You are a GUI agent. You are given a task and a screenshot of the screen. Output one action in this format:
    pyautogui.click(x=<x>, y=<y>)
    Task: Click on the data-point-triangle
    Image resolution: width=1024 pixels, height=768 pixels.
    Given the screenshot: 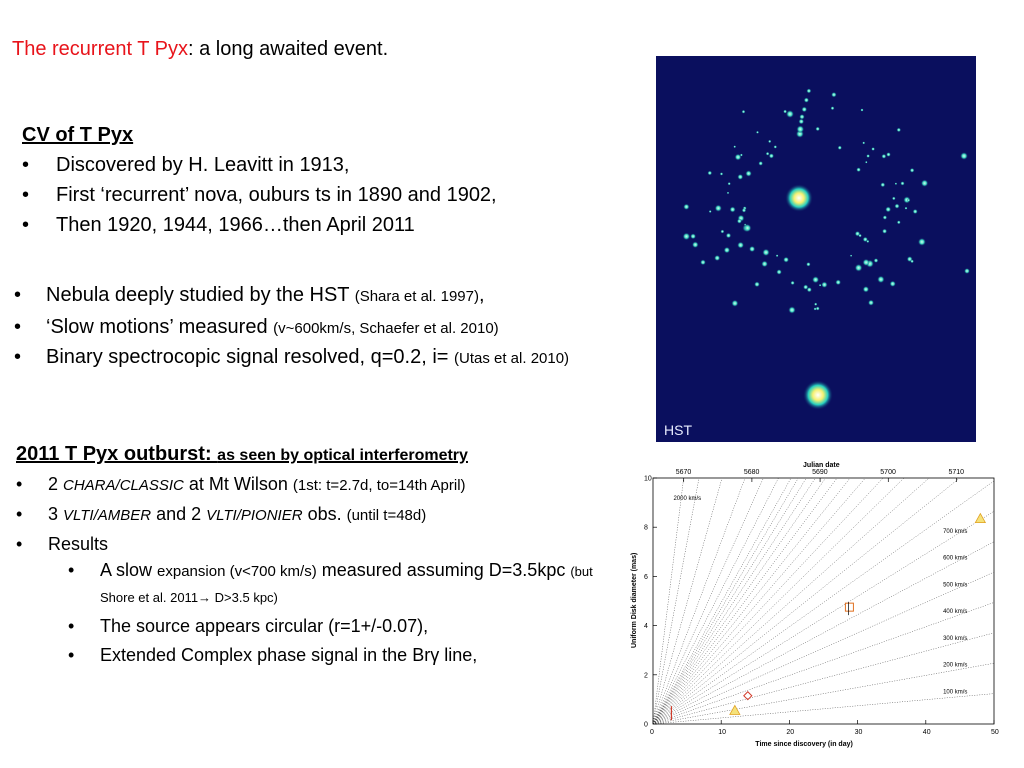 What is the action you would take?
    pyautogui.click(x=735, y=709)
    